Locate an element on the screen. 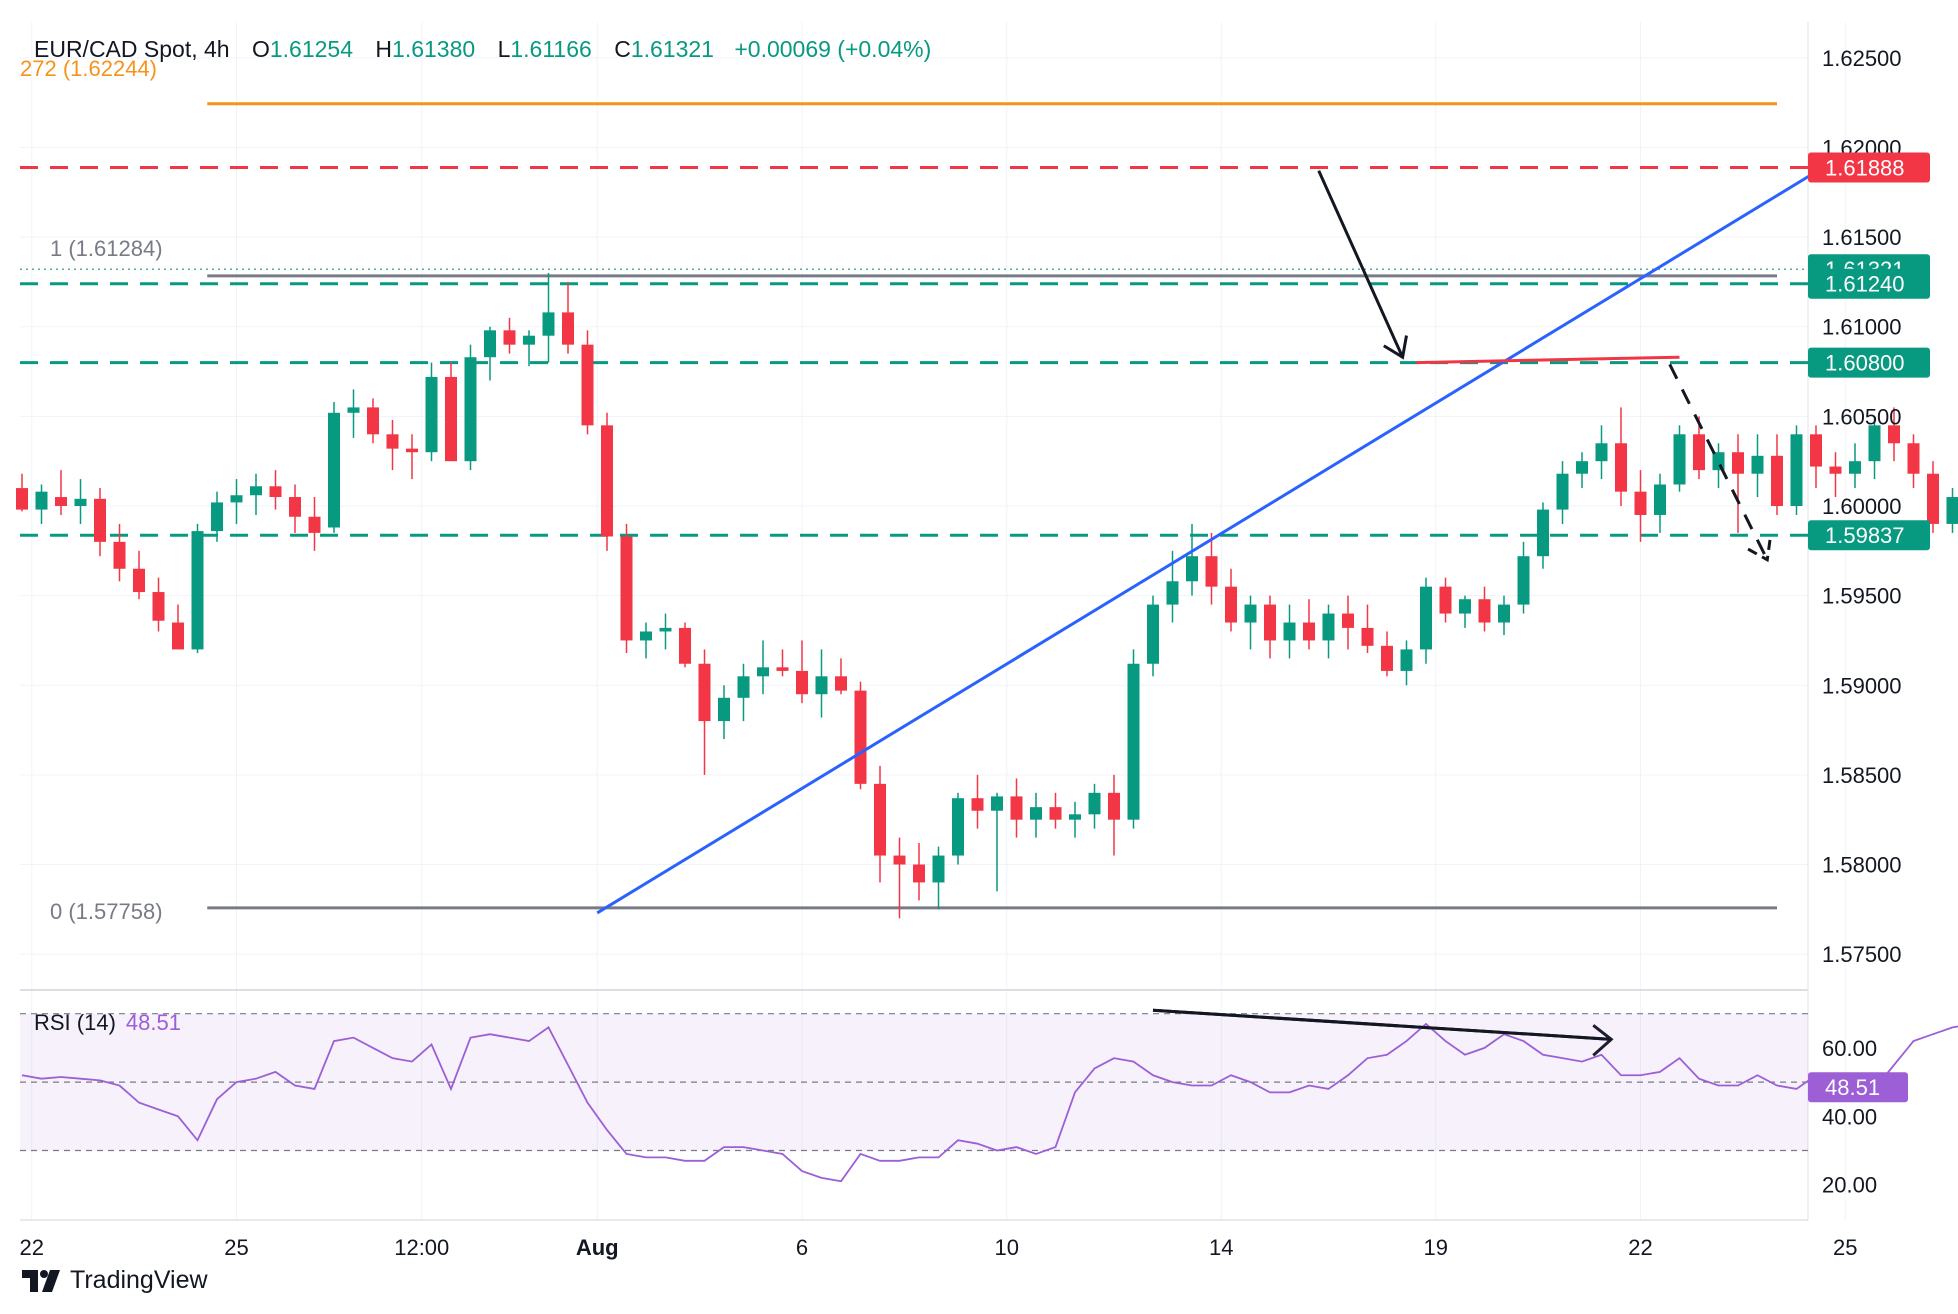 This screenshot has height=1314, width=1958. arrow-line is located at coordinates (1360, 264).